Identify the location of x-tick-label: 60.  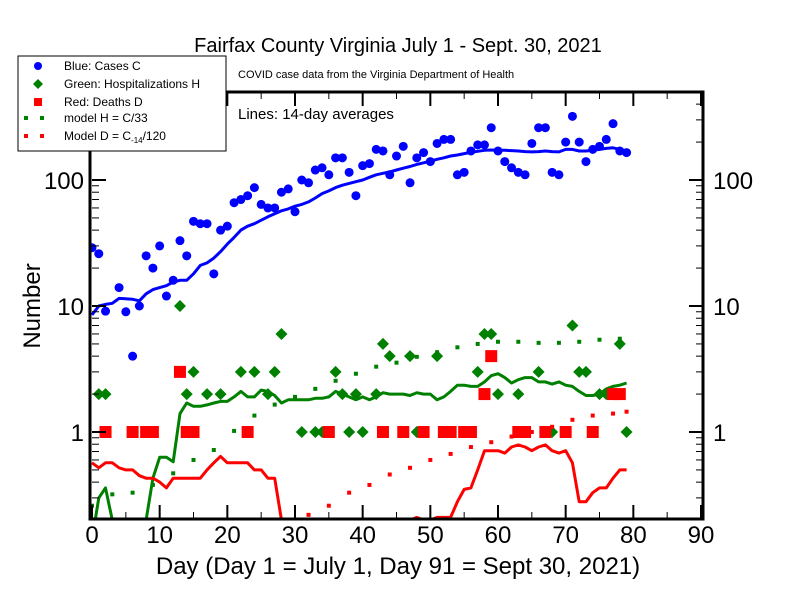
(498, 535).